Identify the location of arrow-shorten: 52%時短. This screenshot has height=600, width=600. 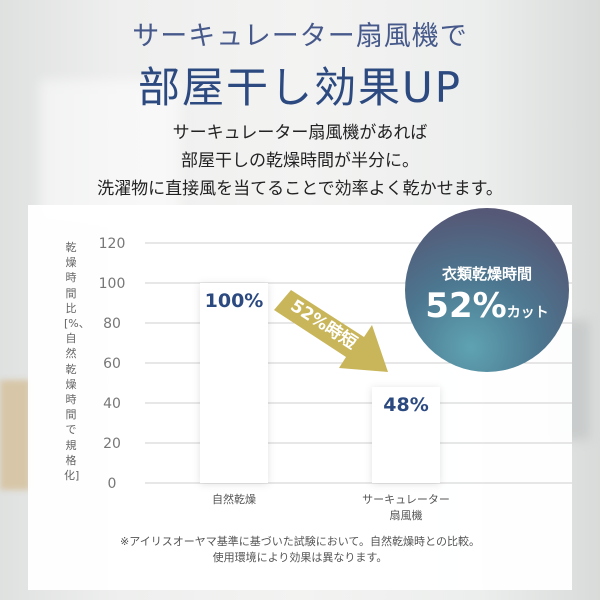
(331, 331).